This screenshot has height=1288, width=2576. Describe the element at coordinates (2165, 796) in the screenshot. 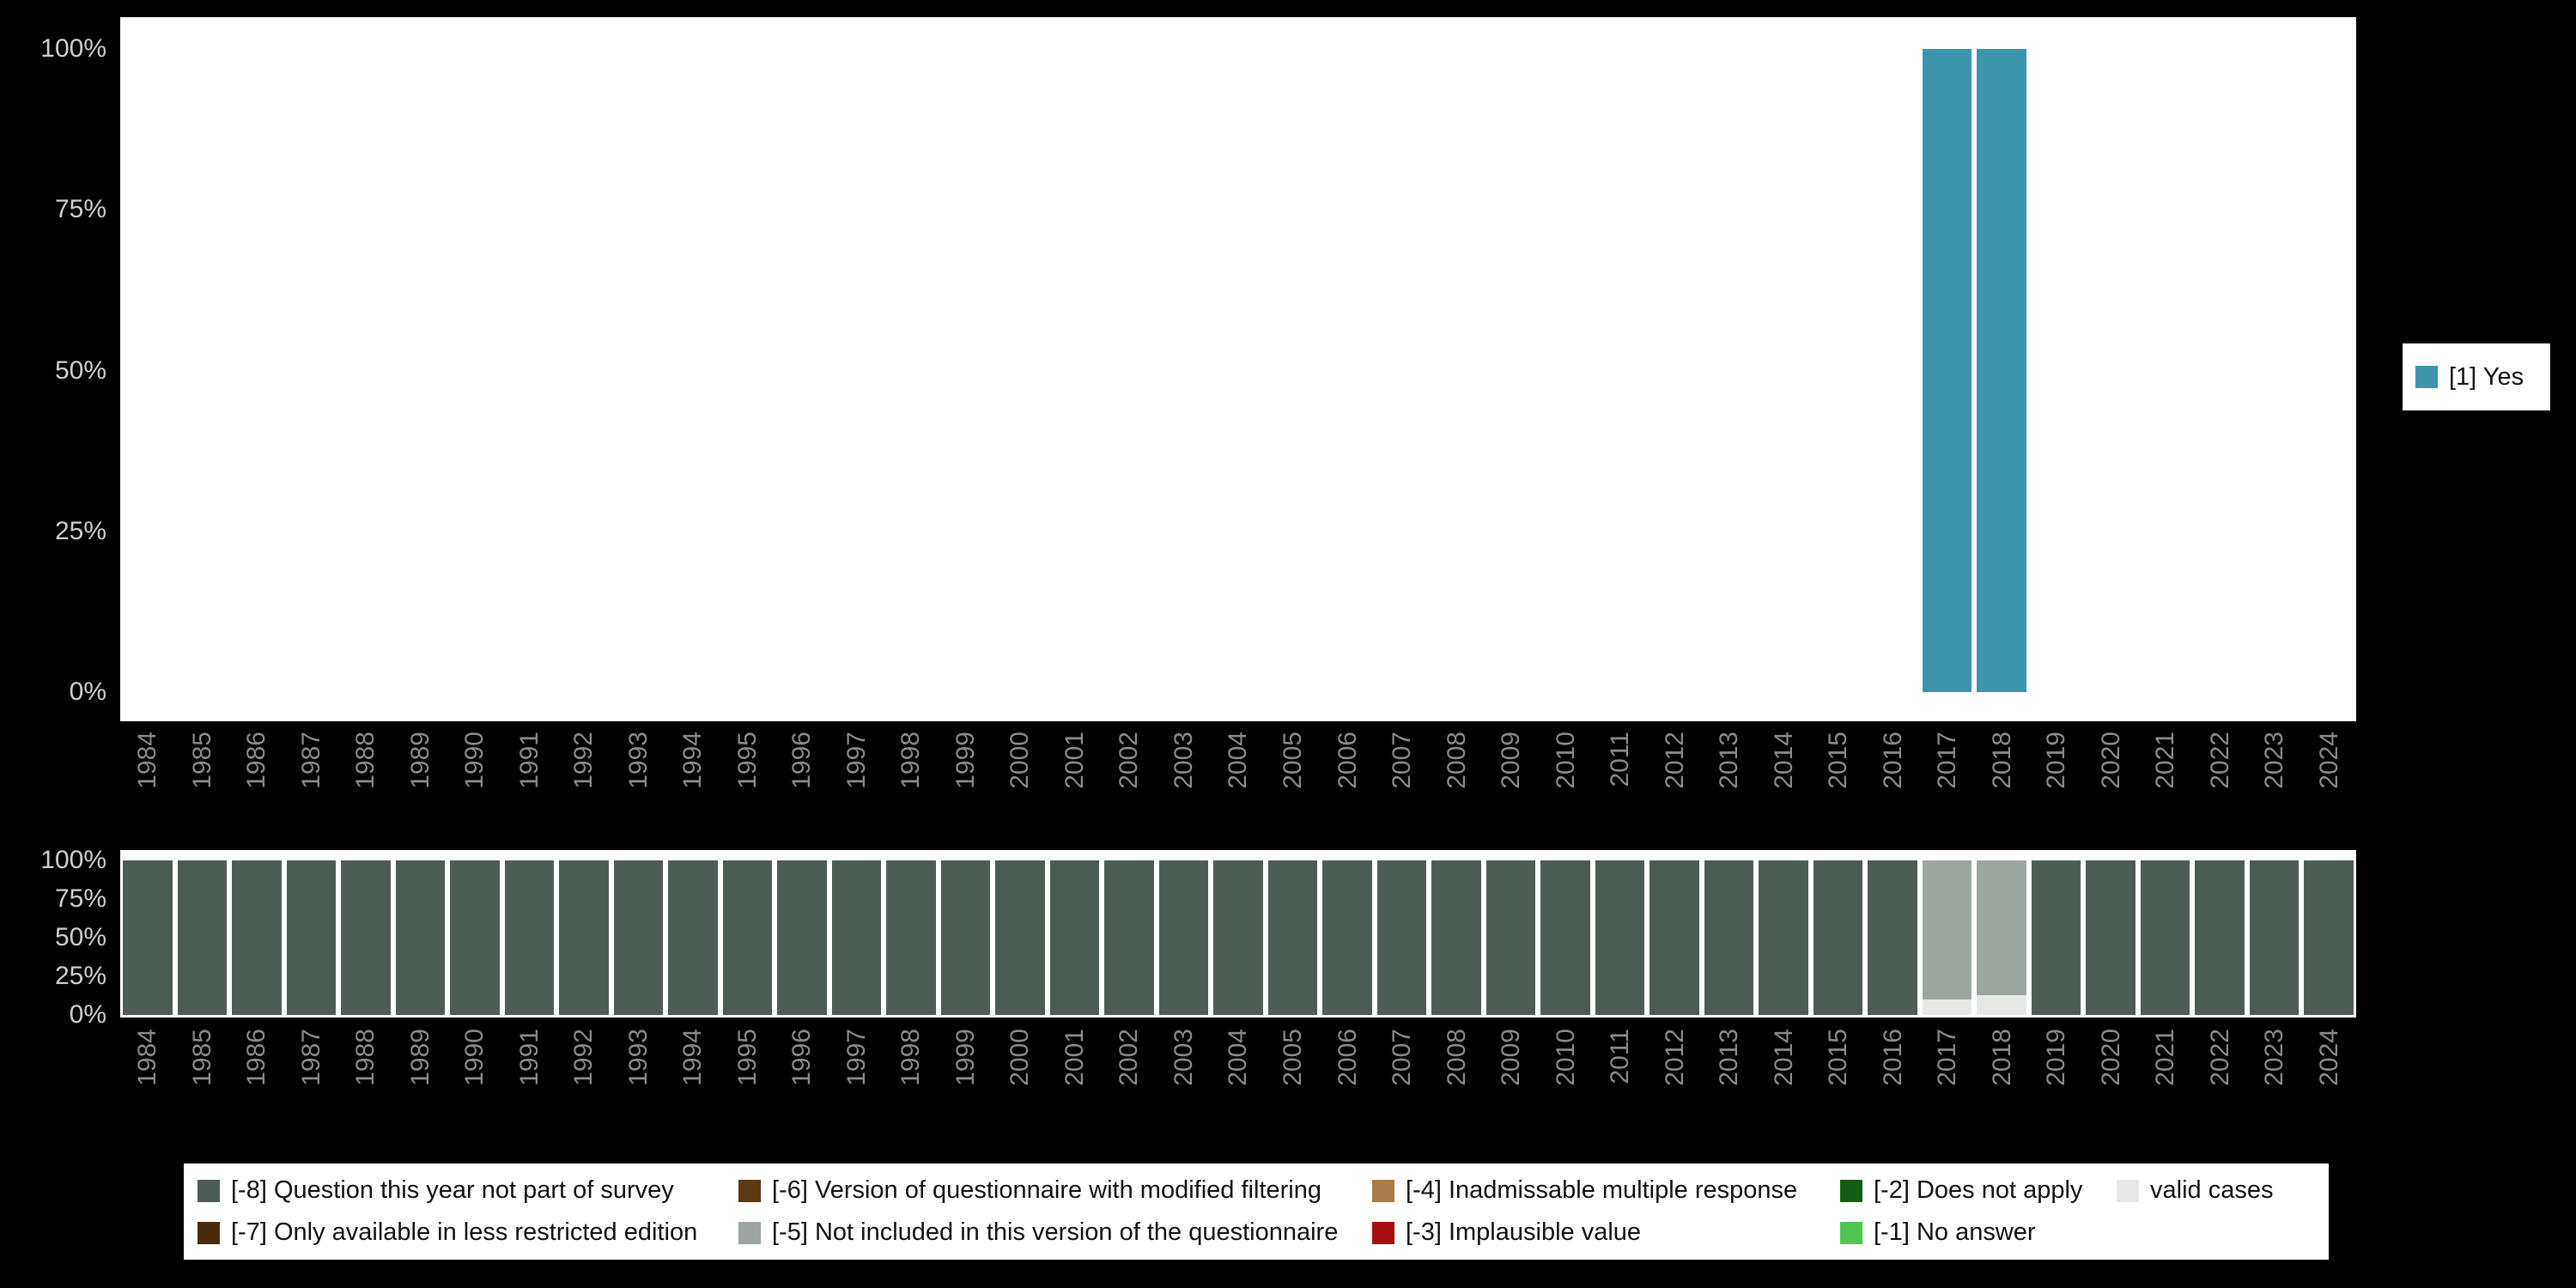

I see `x-tick-label: 2021` at that location.